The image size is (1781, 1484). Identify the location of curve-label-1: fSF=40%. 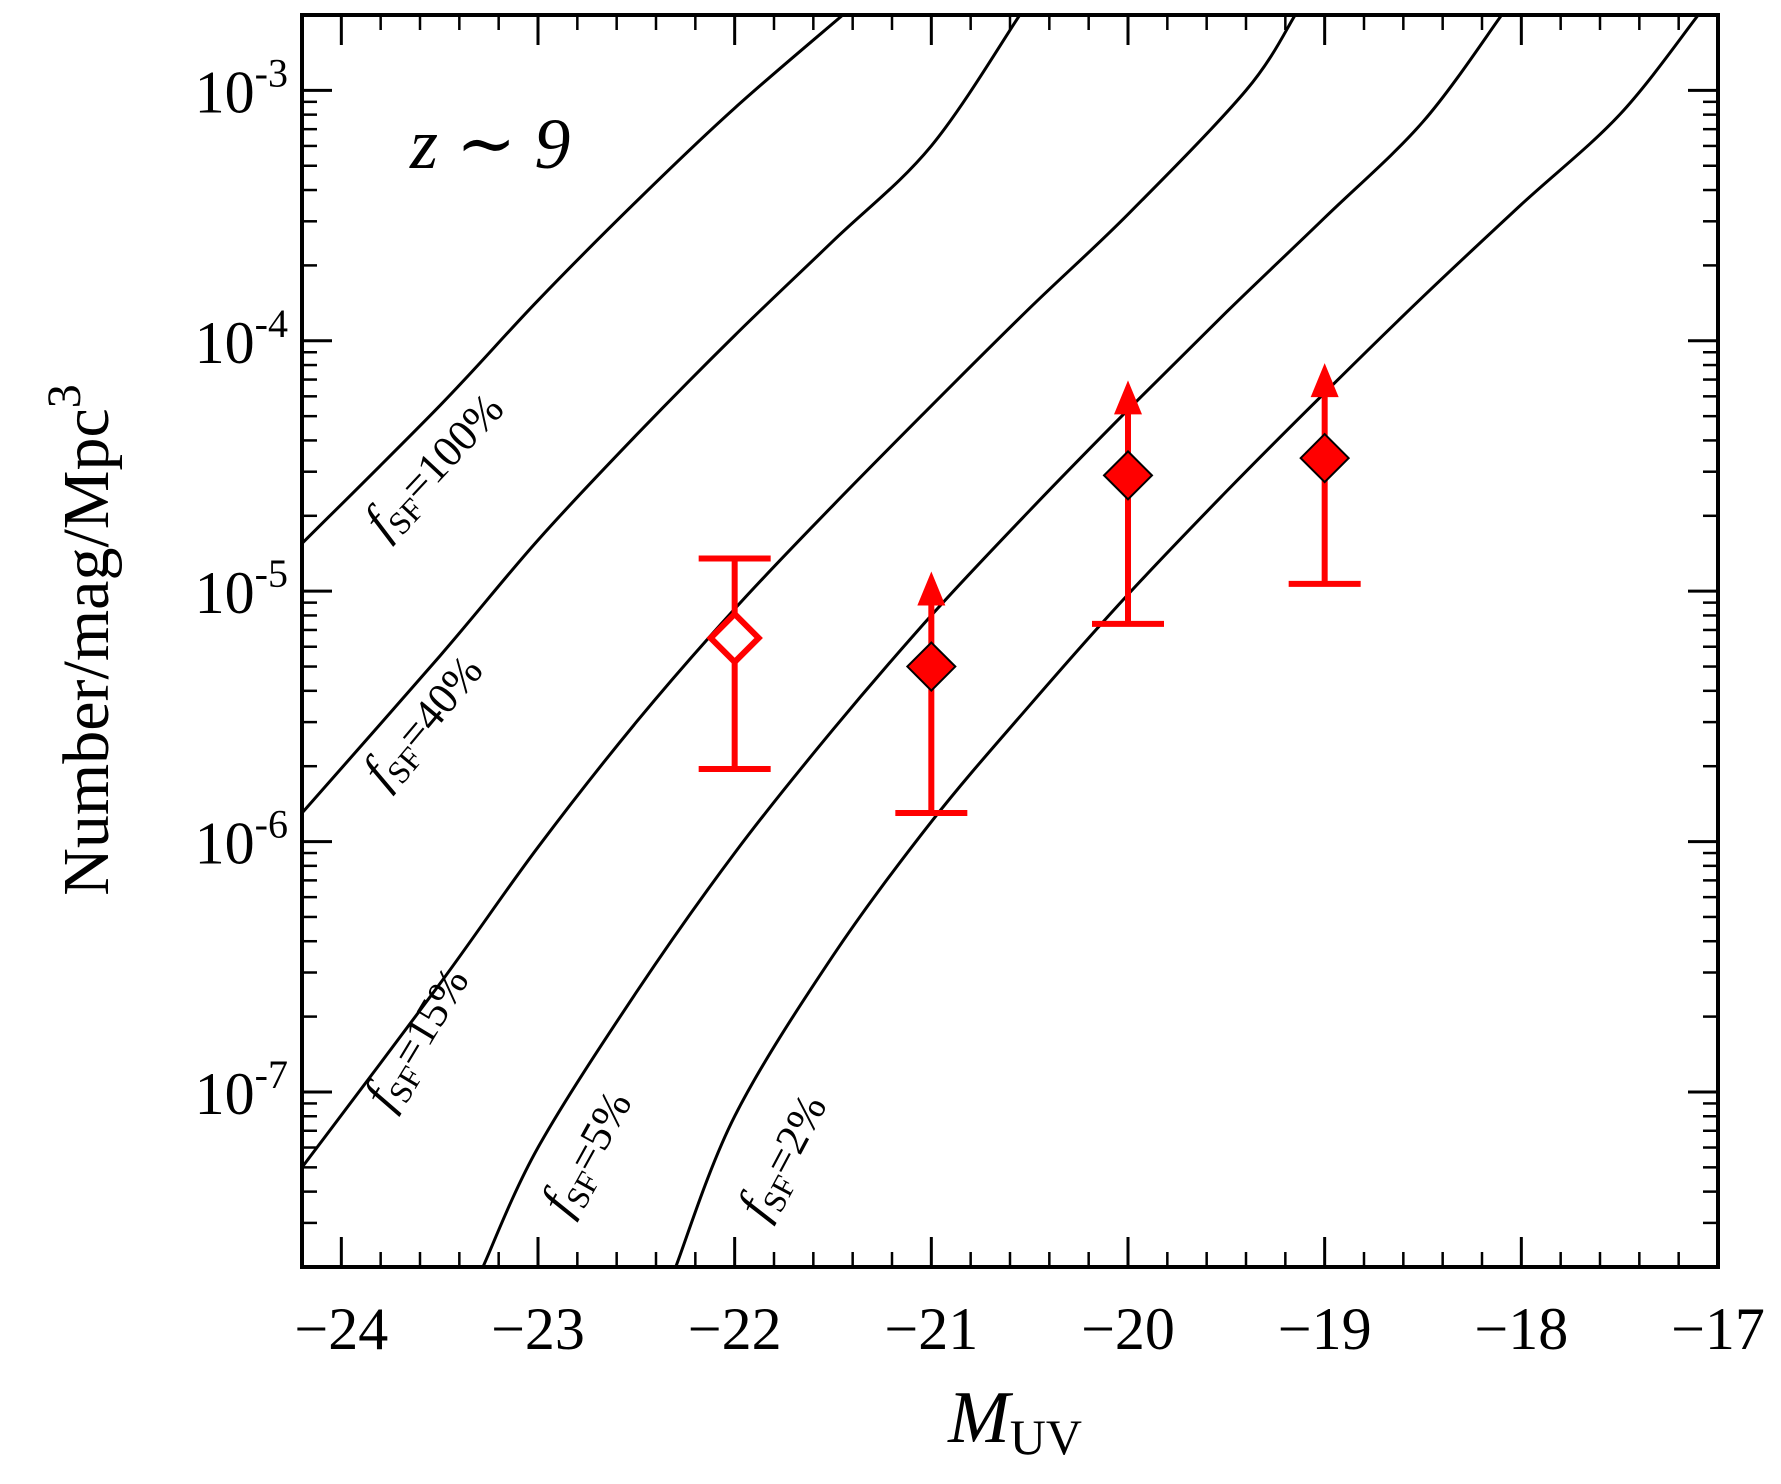
(424, 721).